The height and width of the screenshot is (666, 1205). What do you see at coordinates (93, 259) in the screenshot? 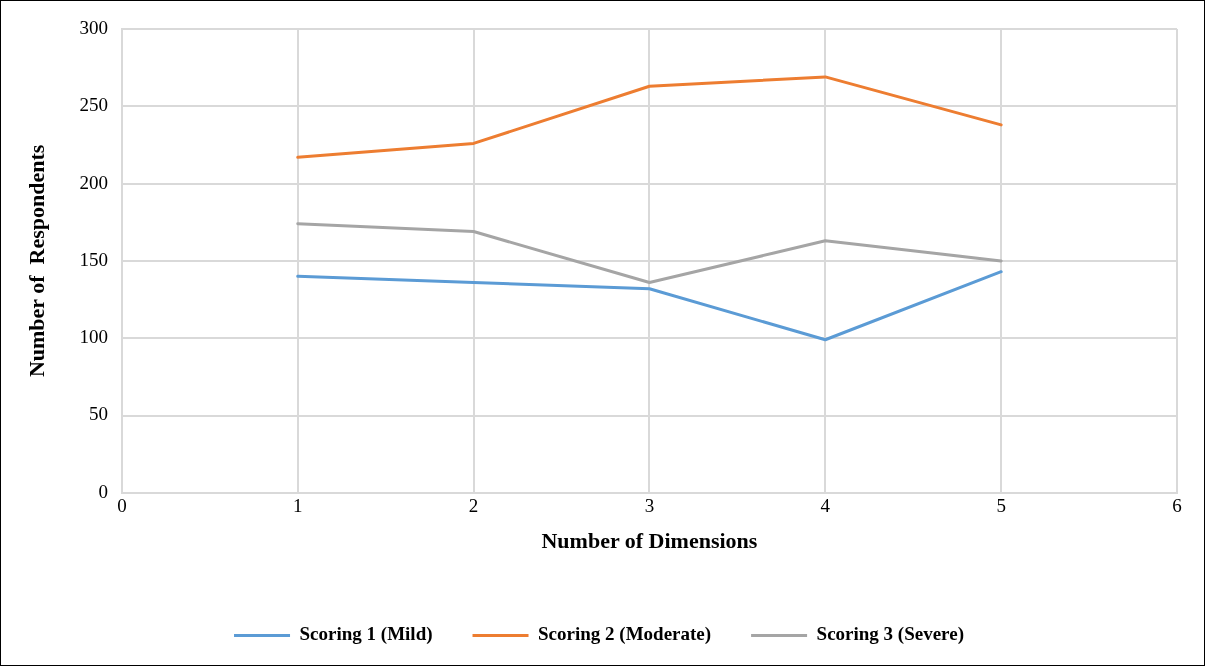
I see `y-tick-label: 150` at bounding box center [93, 259].